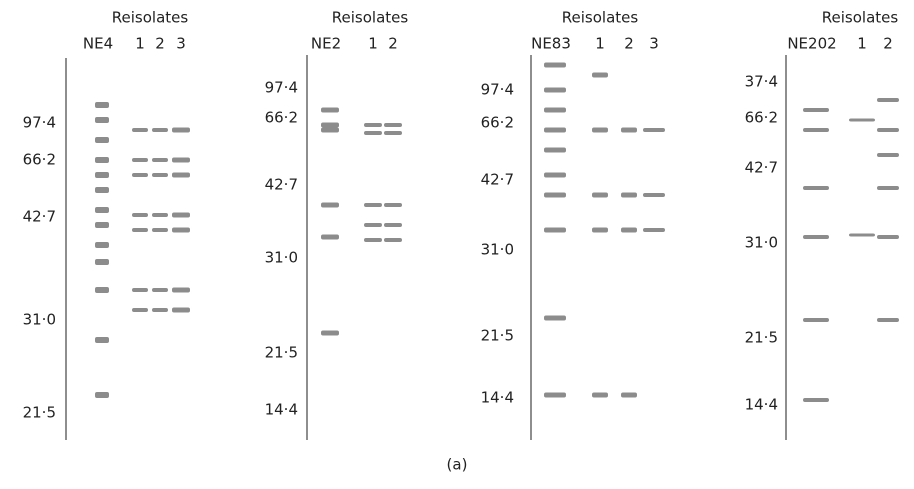 Image resolution: width=914 pixels, height=489 pixels. Describe the element at coordinates (761, 82) in the screenshot. I see `marker-label: 37·4` at that location.